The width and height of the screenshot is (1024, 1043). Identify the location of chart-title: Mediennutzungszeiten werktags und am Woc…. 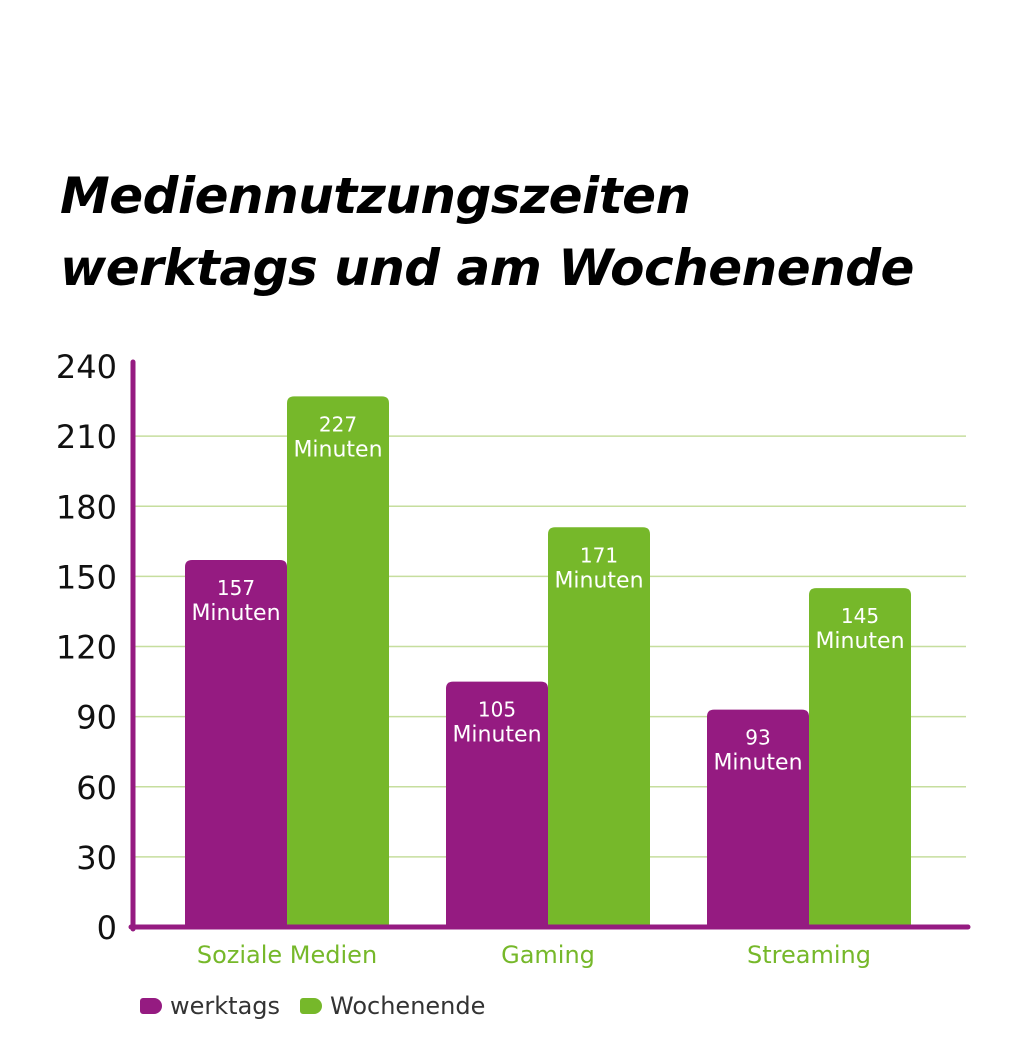
(487, 232).